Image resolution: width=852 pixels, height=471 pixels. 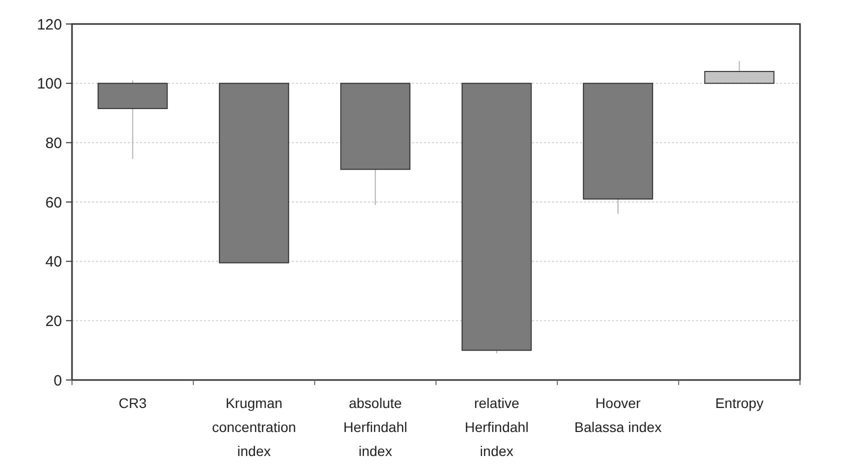 I want to click on x-tick-label: relative Herfindahl index, so click(x=496, y=427).